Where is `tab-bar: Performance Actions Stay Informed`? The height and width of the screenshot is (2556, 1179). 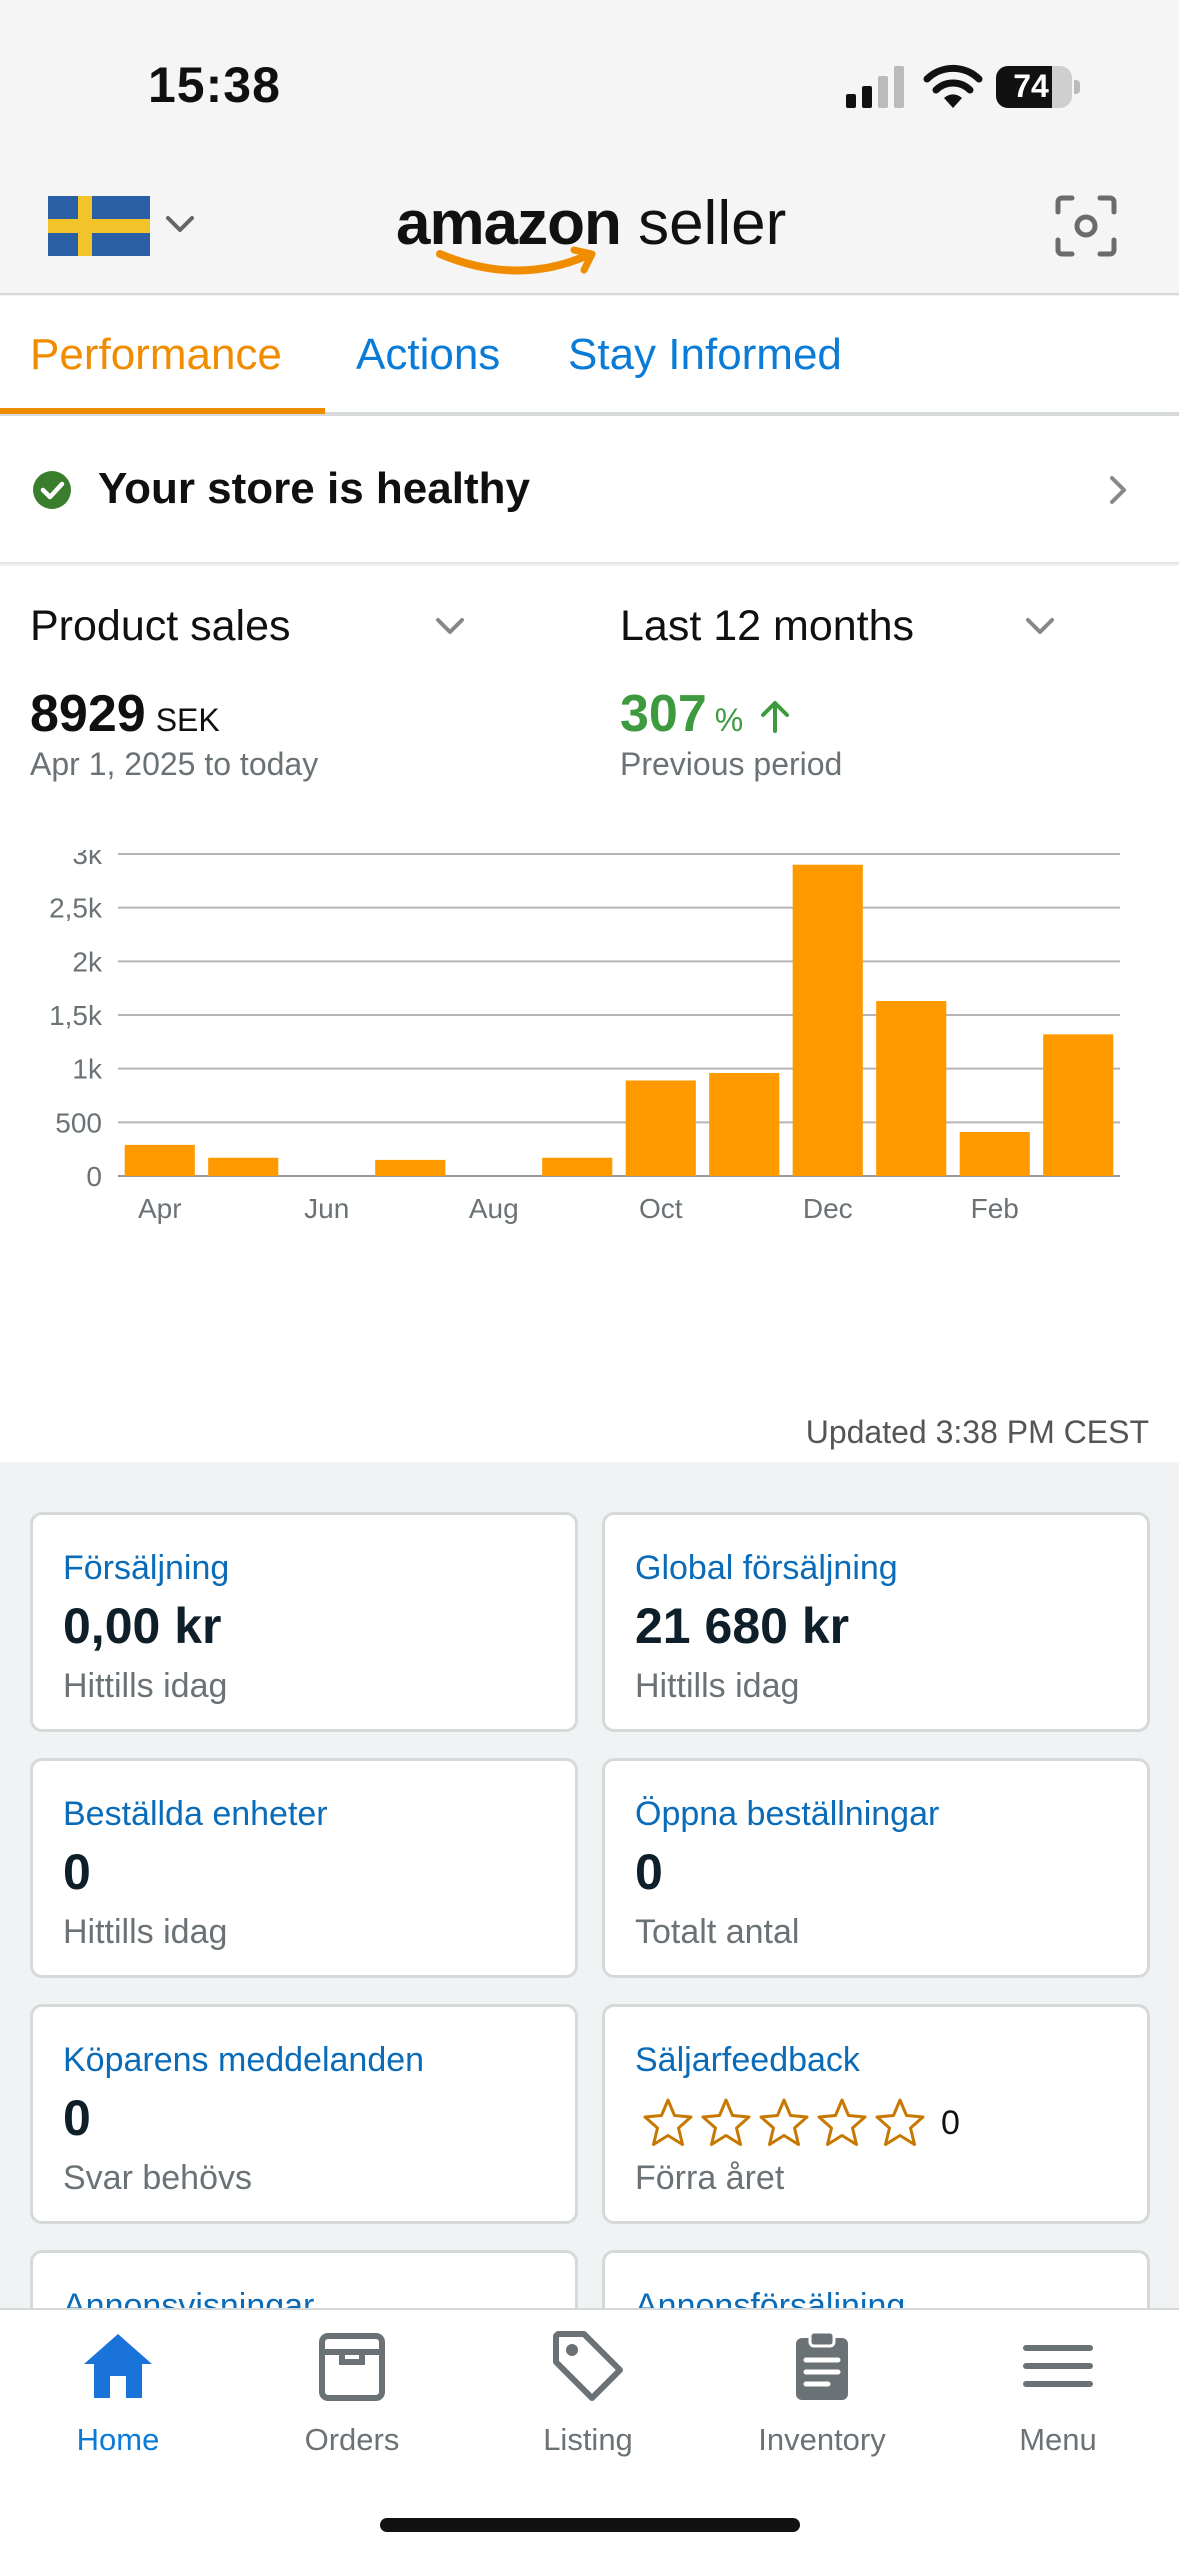 tab-bar: Performance Actions Stay Informed is located at coordinates (589, 356).